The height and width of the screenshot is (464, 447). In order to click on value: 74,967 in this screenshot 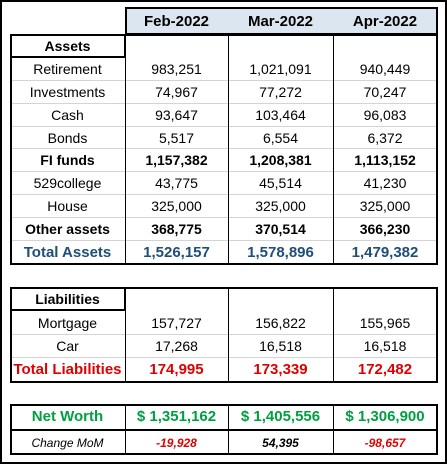, I will do `click(176, 92)`.